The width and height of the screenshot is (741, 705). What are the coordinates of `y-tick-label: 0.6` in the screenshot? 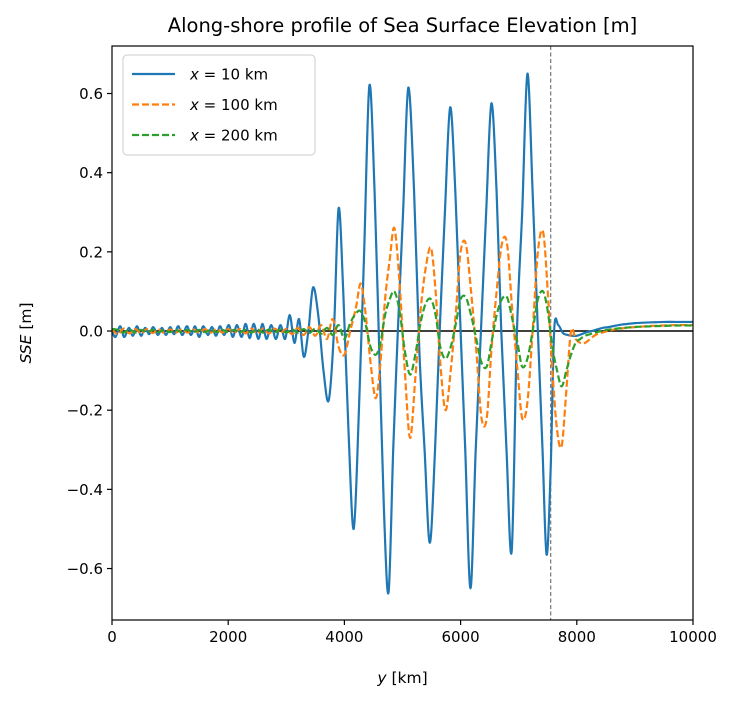 It's located at (91, 94).